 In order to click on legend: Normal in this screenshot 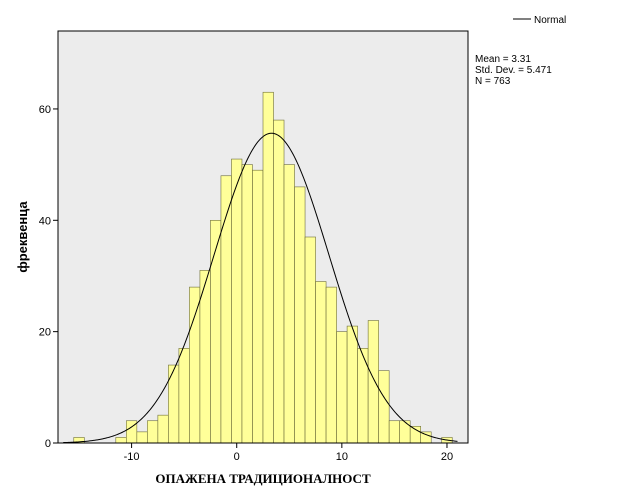, I will do `click(539, 20)`.